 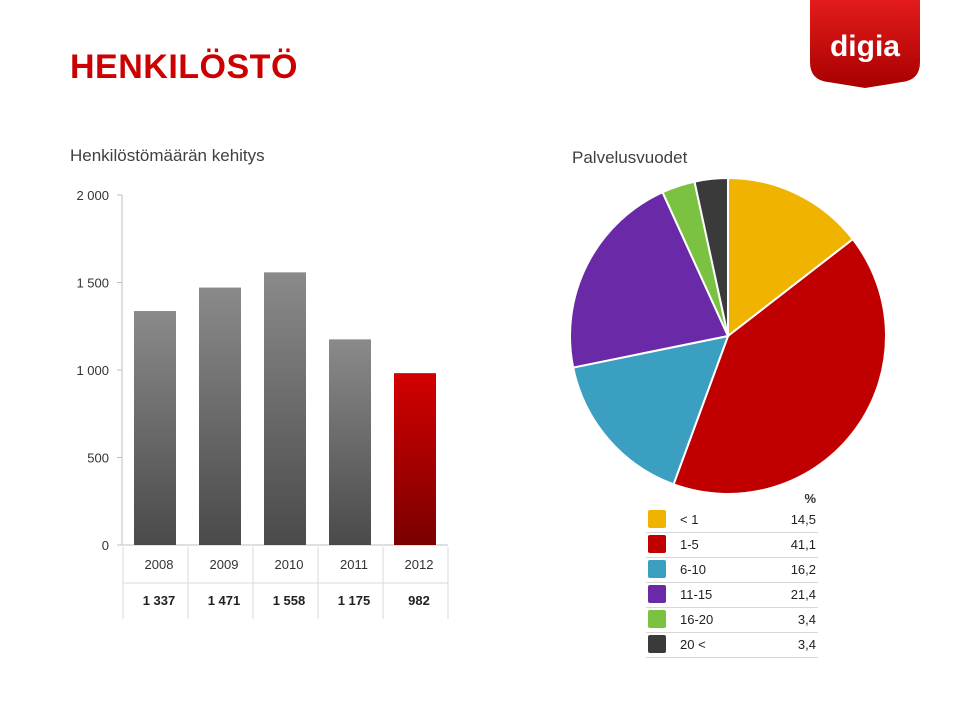 What do you see at coordinates (289, 600) in the screenshot?
I see `bar-value-label: 1 558` at bounding box center [289, 600].